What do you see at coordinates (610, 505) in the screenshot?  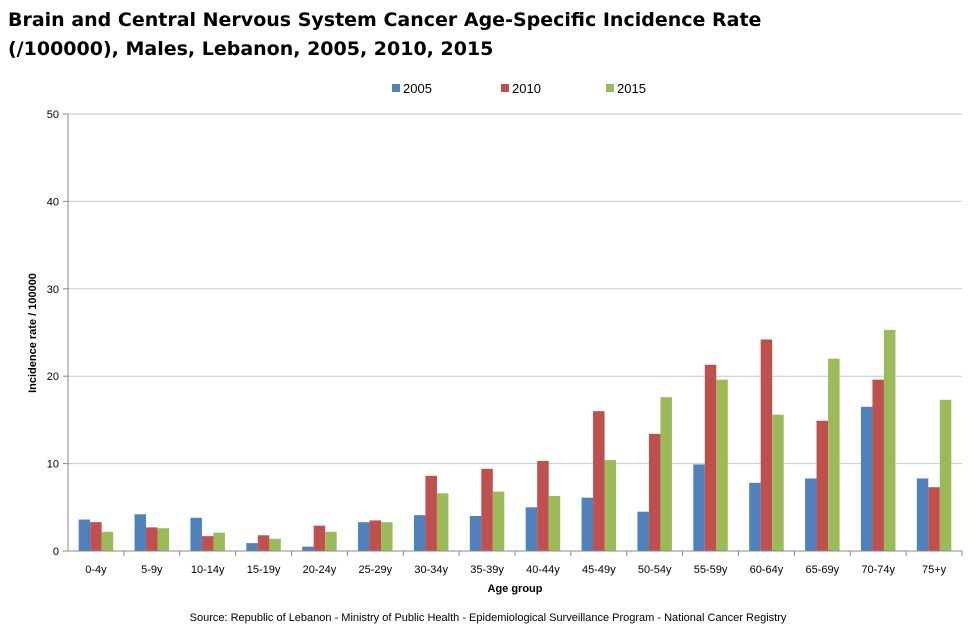 I see `bar-2015-45-49y` at bounding box center [610, 505].